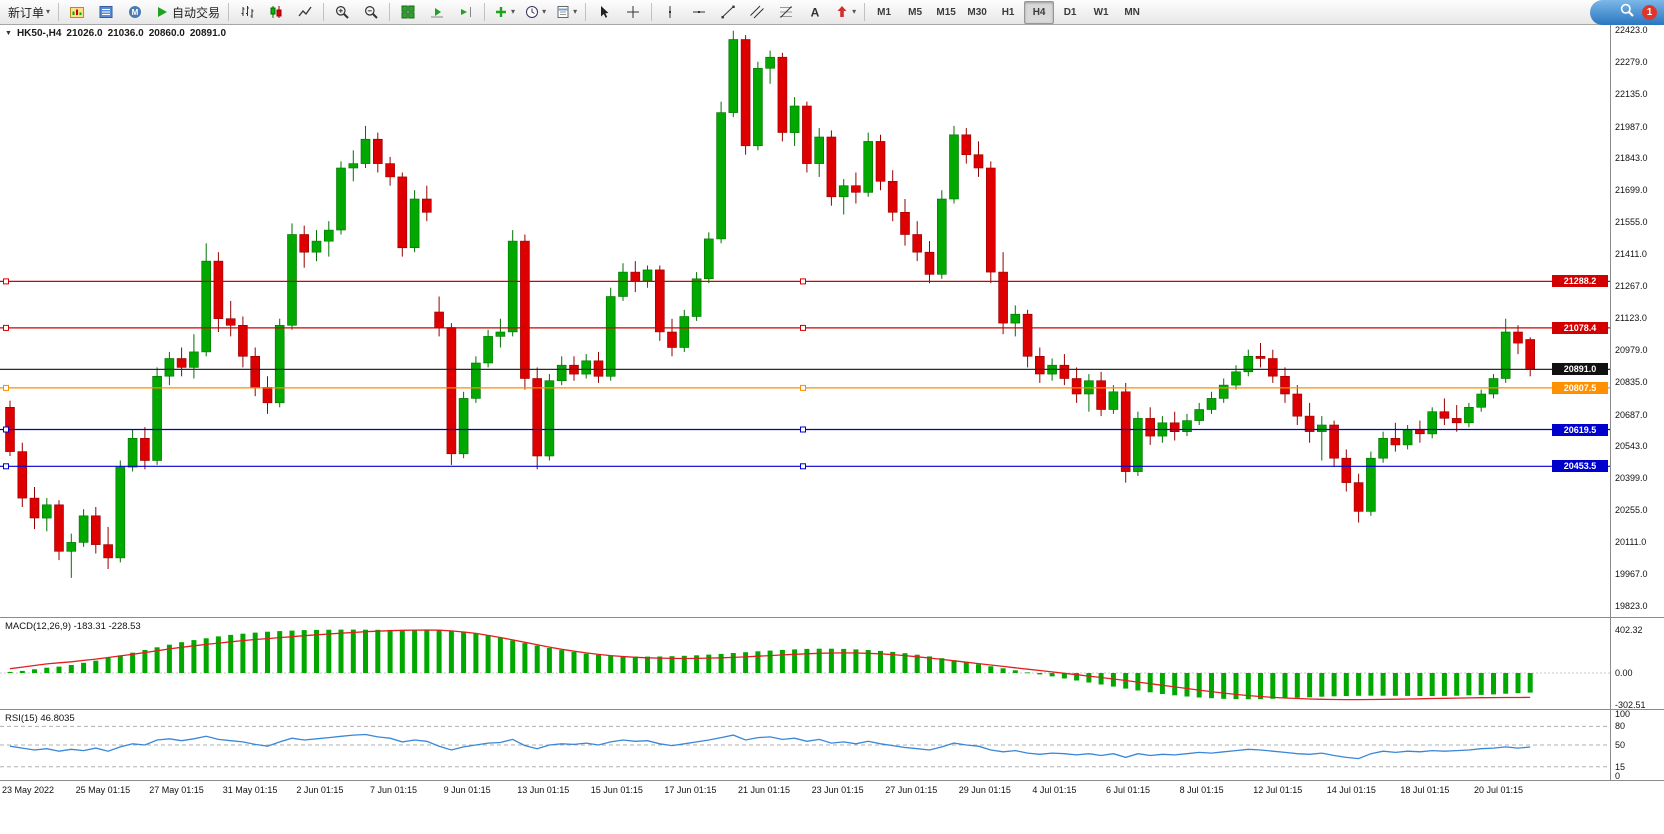  I want to click on chart-collapse-icon: ▼, so click(8, 33).